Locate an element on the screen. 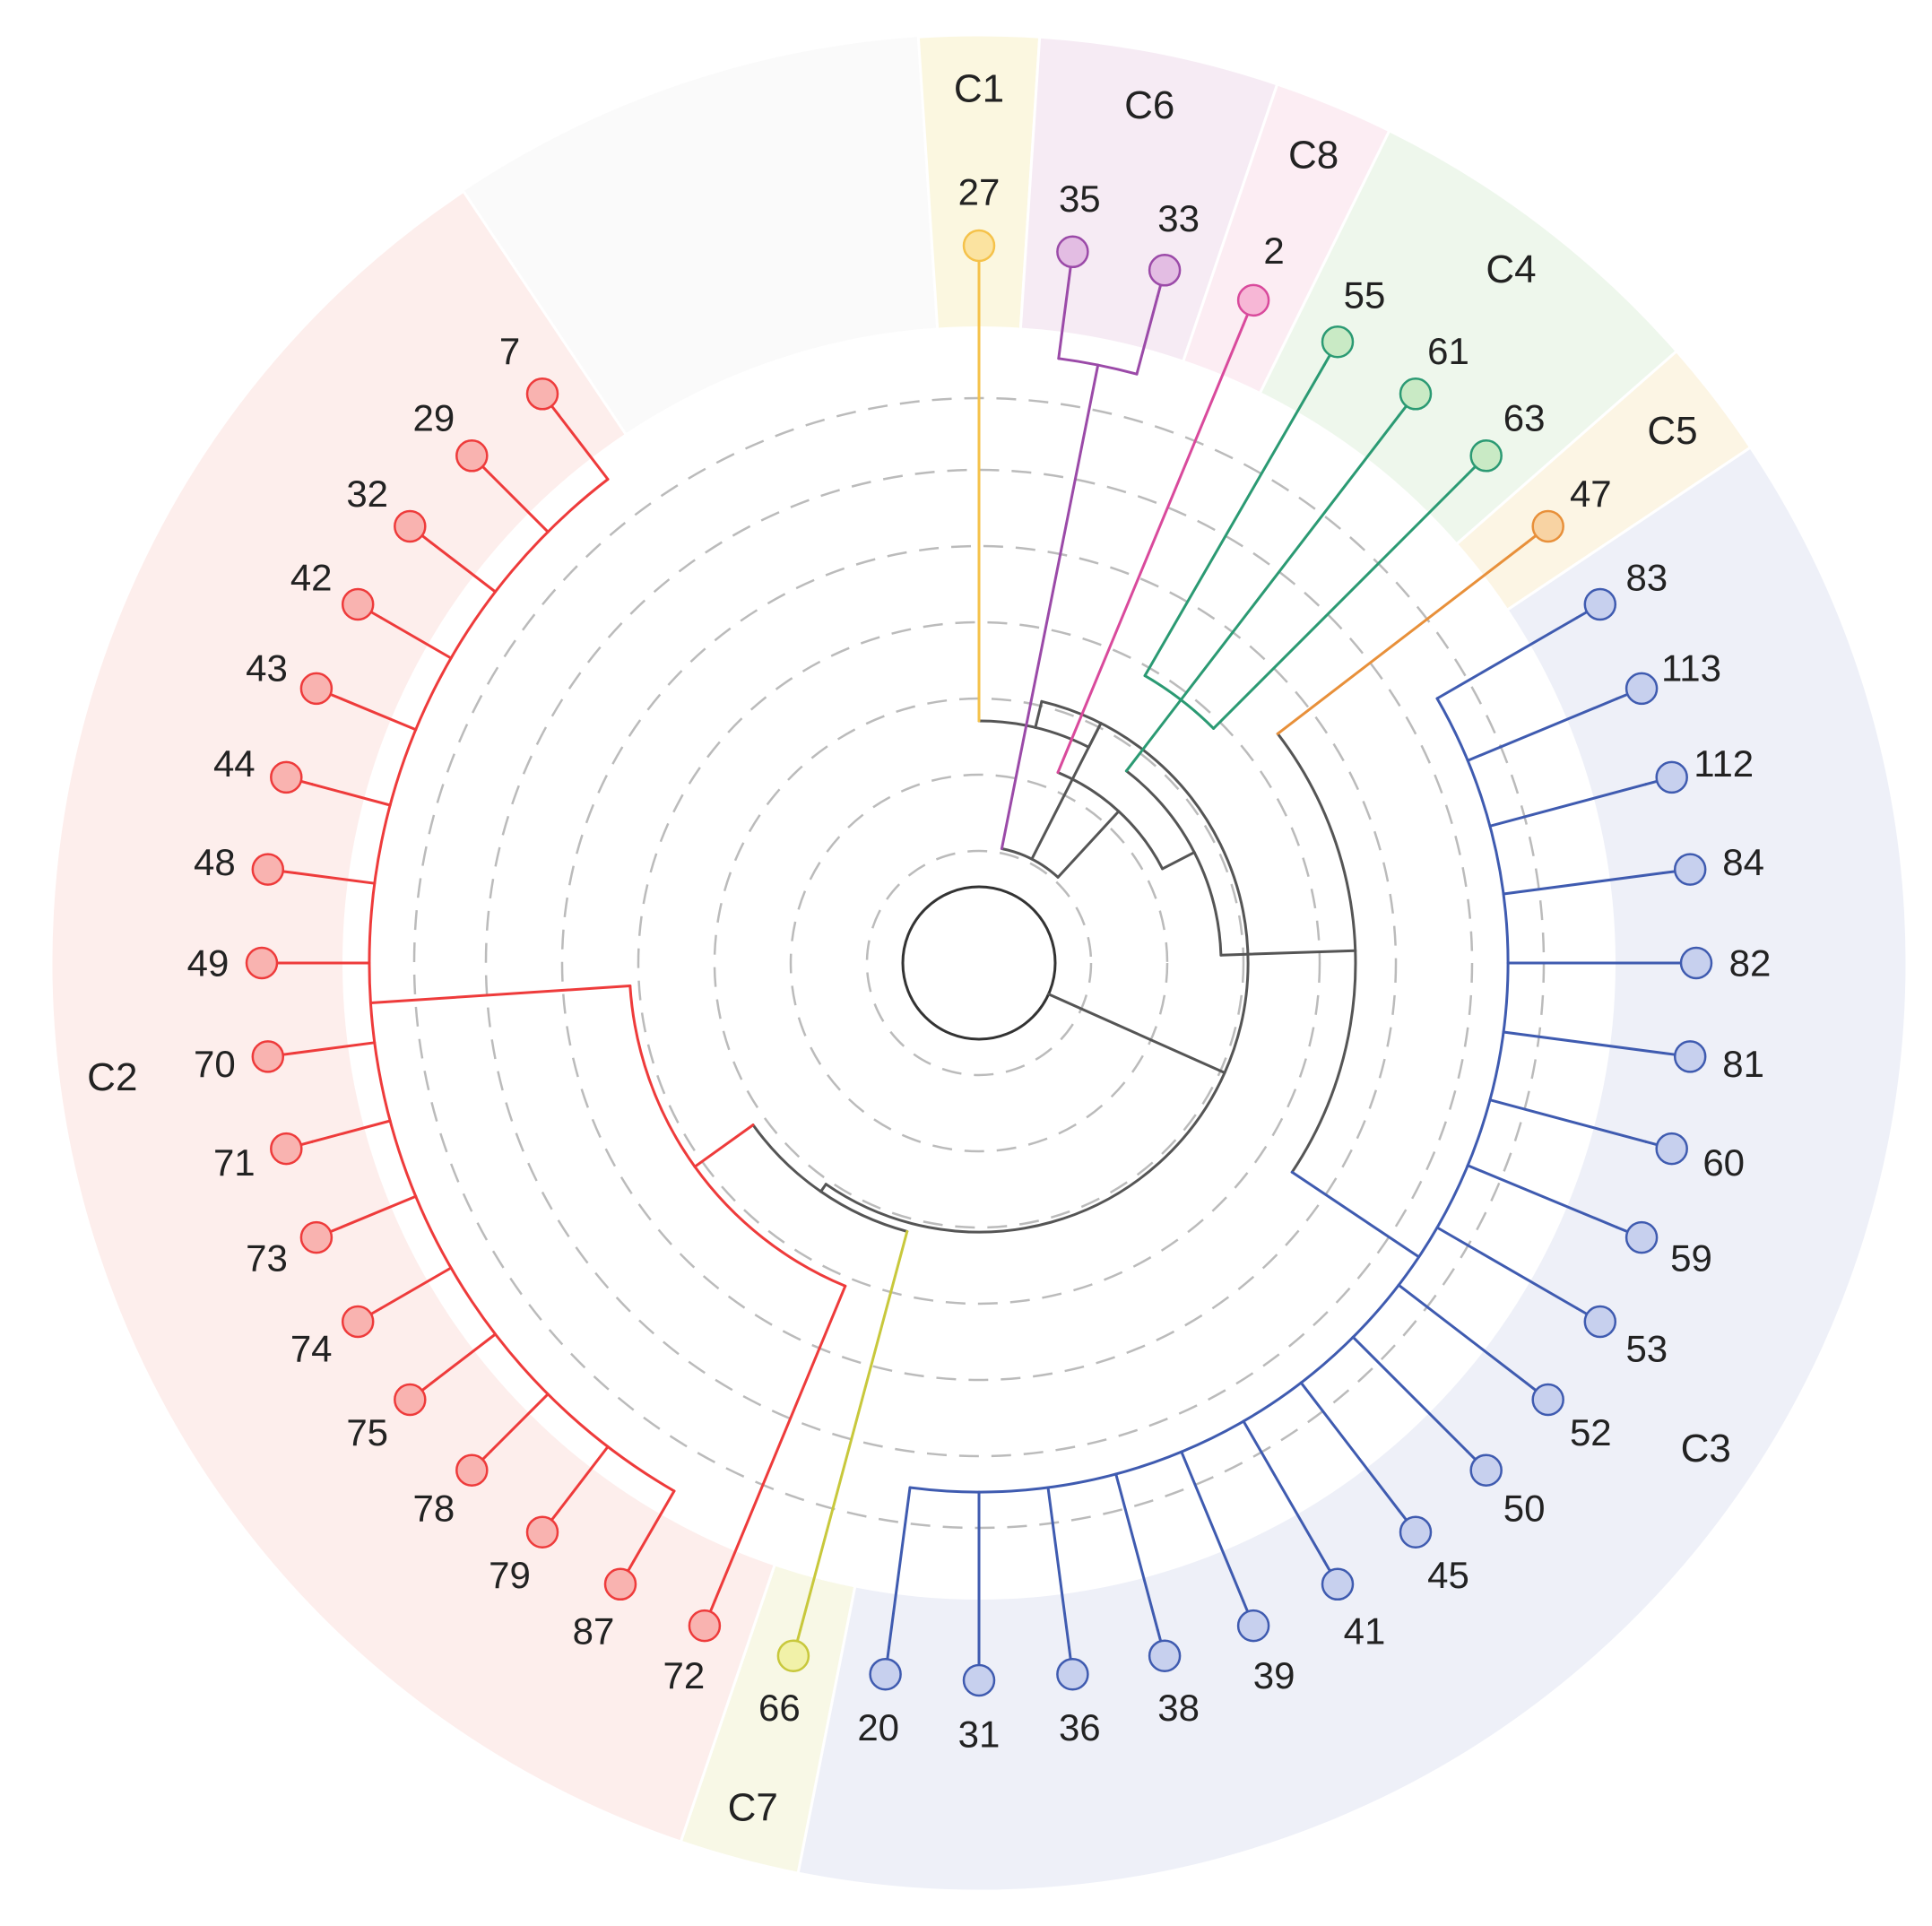  leaf-label-33: 33 is located at coordinates (1178, 218).